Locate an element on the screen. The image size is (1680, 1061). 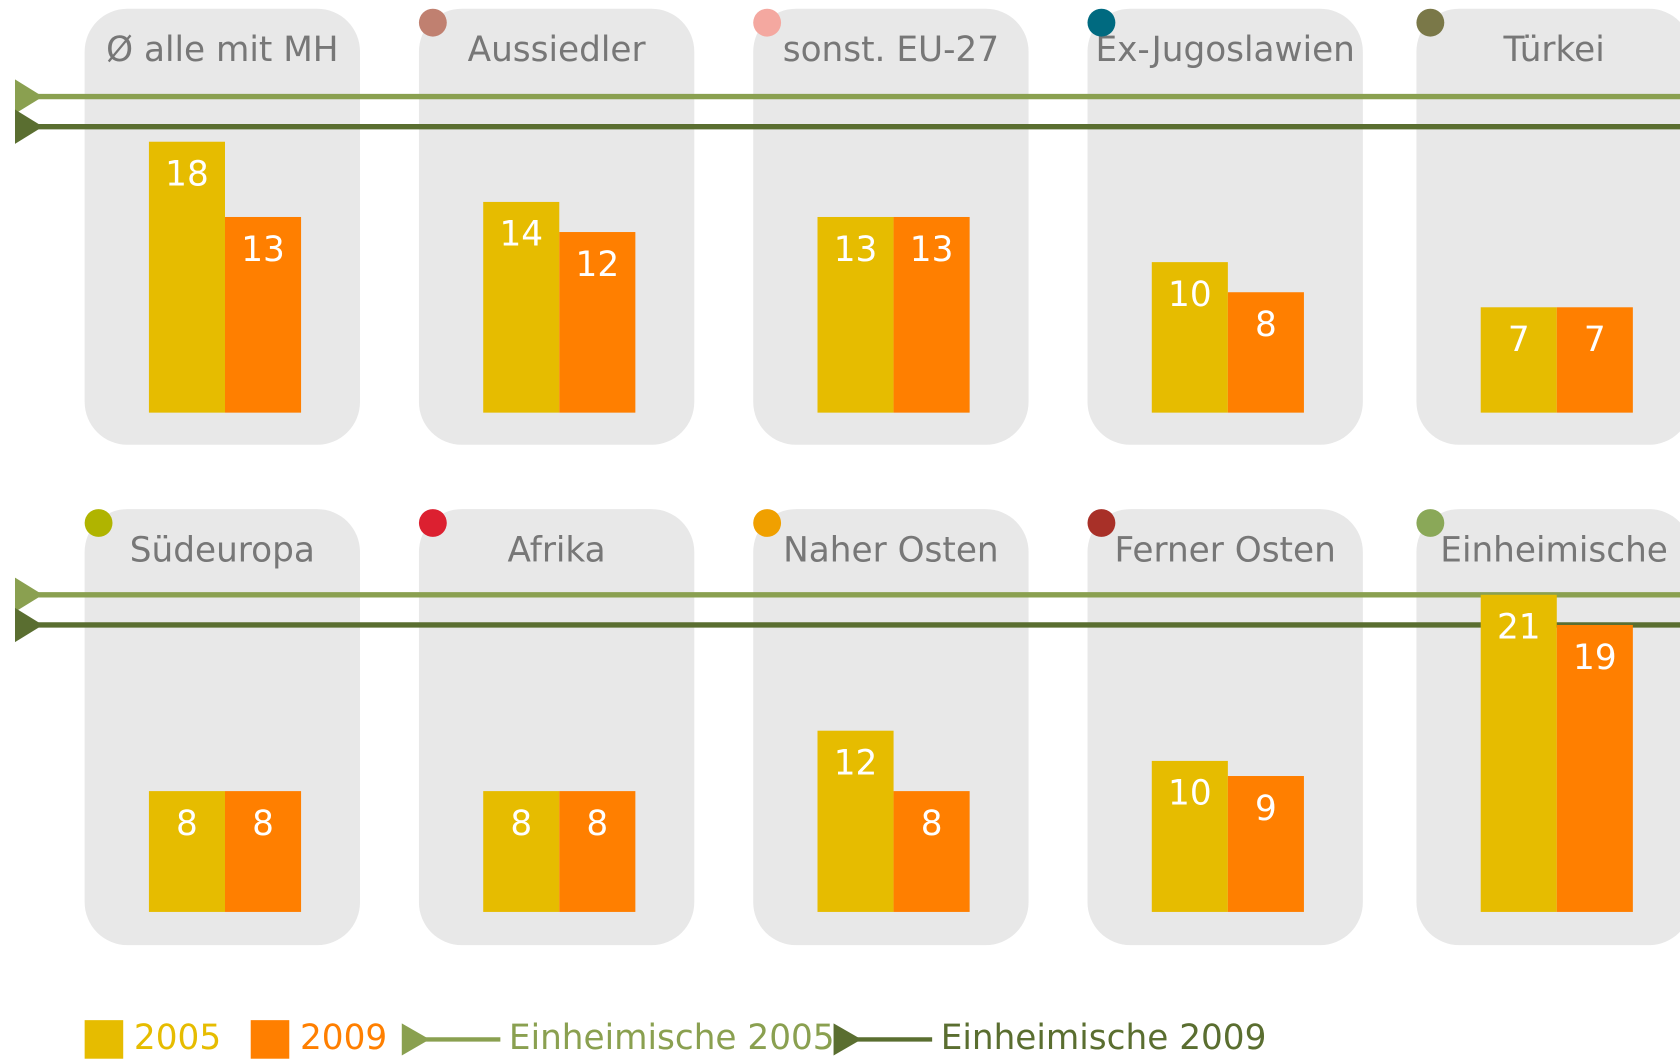
panel-title: Afrika is located at coordinates (557, 550).